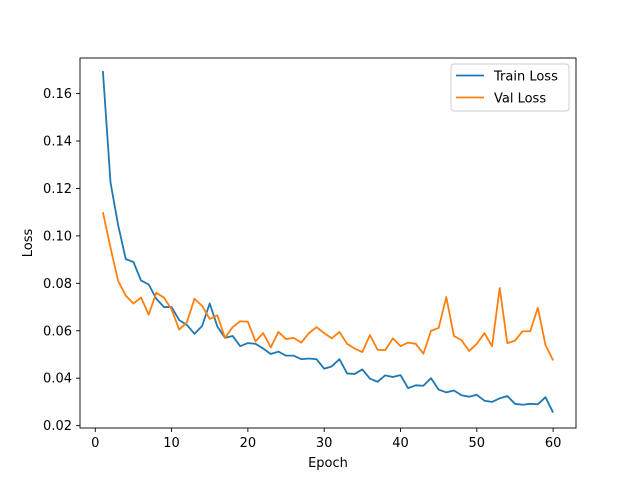 Image resolution: width=640 pixels, height=485 pixels. Describe the element at coordinates (520, 99) in the screenshot. I see `legend-label-val-loss: Val Loss` at that location.